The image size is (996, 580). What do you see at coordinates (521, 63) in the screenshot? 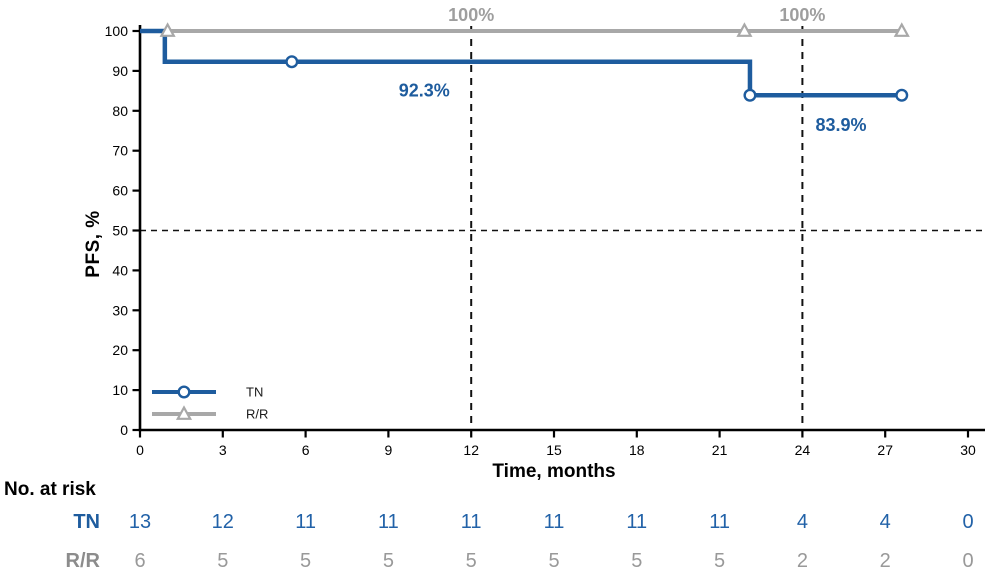
I see `km-step-line-TN` at bounding box center [521, 63].